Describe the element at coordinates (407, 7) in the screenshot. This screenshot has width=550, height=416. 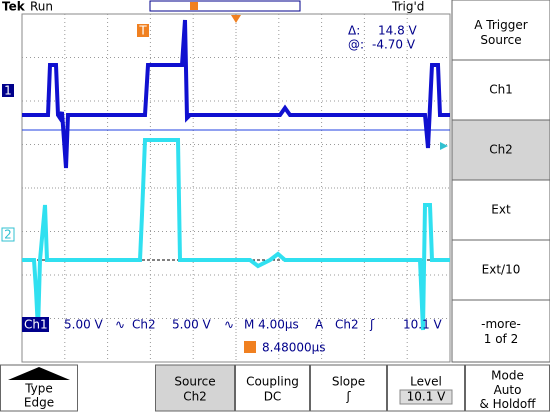
I see `trigger-status: Trig'd` at that location.